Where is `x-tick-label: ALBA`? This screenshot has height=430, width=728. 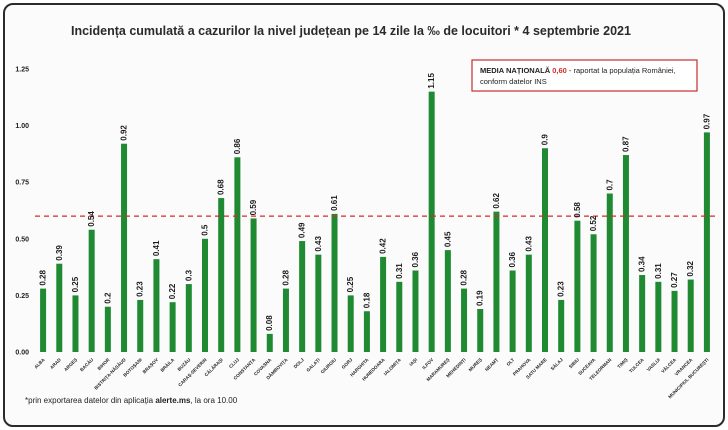 x-tick-label: ALBA is located at coordinates (39, 363).